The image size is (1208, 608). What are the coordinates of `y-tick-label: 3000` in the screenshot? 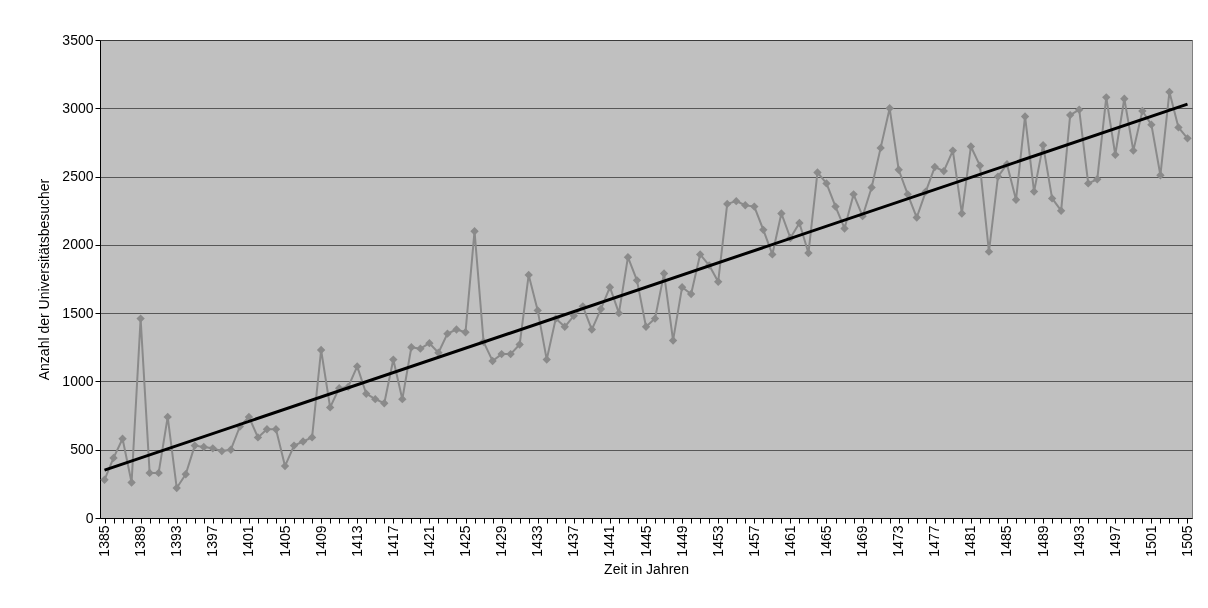 It's located at (78, 107).